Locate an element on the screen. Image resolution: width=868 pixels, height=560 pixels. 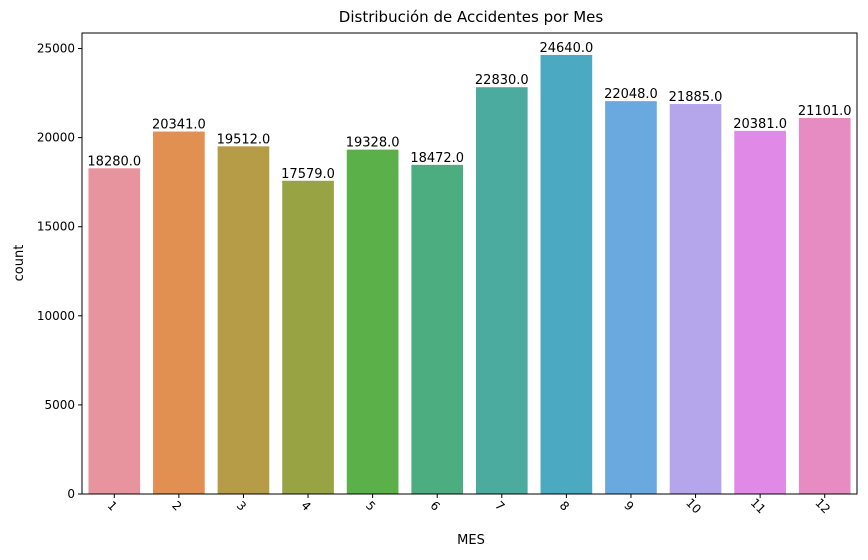
y-tick-label: 15000 is located at coordinates (56, 227).